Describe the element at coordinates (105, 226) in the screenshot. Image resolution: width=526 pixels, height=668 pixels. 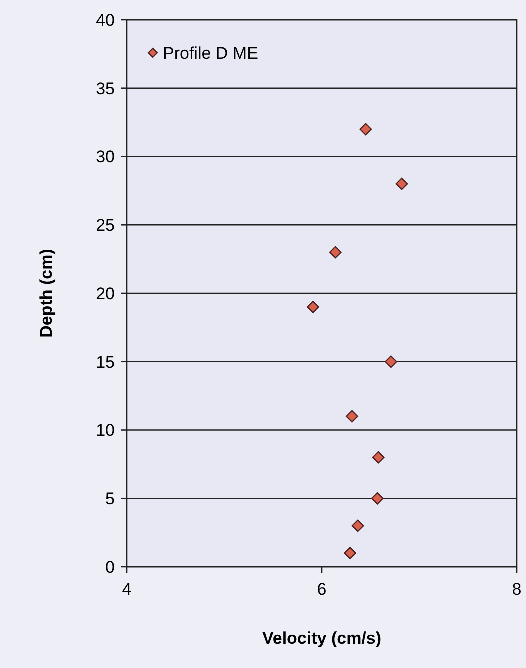
I see `y-tick-label: 25` at that location.